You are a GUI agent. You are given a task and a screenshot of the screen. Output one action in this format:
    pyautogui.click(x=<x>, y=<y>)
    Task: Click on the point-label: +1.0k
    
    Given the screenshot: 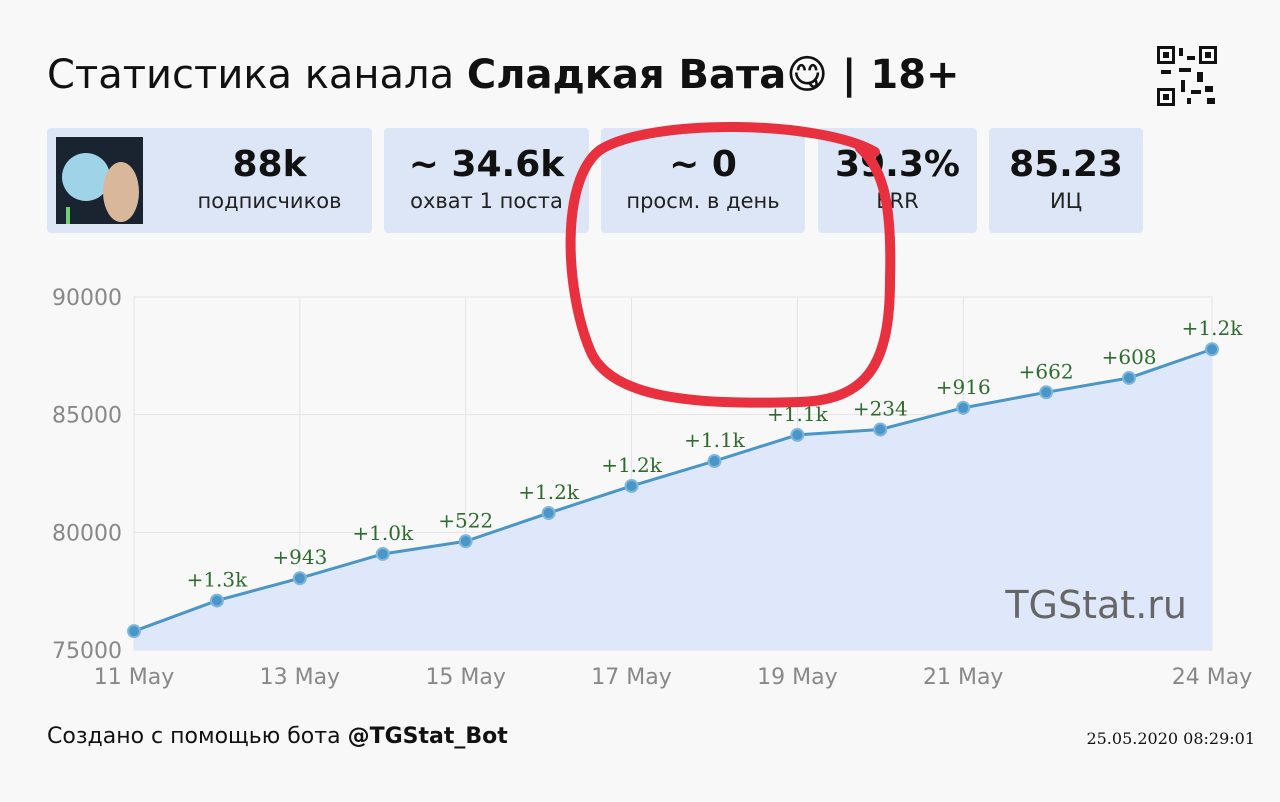 What is the action you would take?
    pyautogui.click(x=383, y=533)
    